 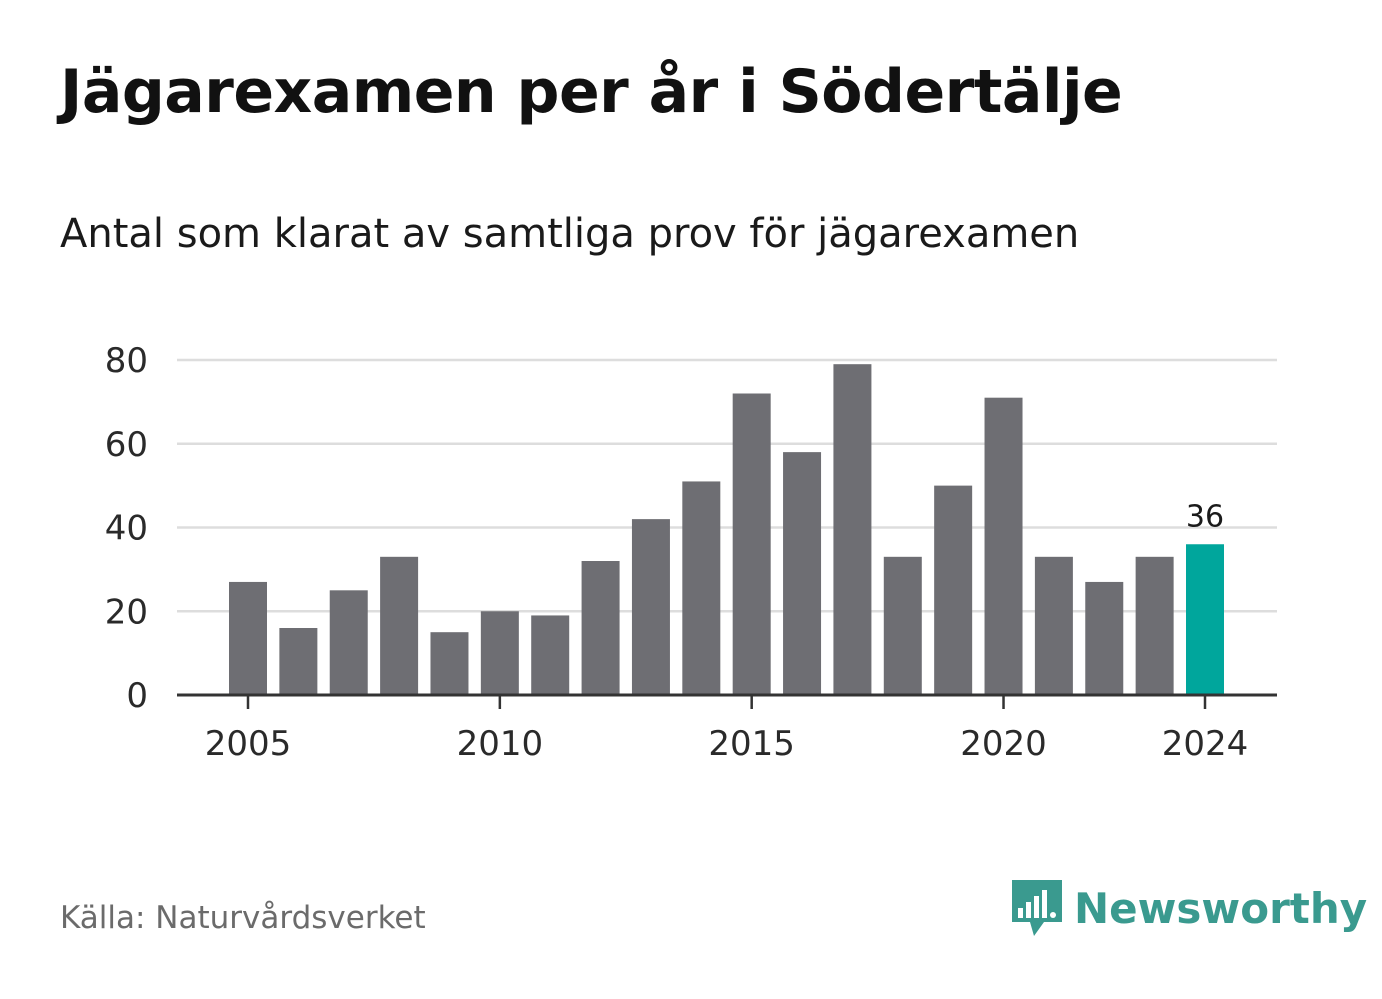 What do you see at coordinates (953, 590) in the screenshot?
I see `bar-2019` at bounding box center [953, 590].